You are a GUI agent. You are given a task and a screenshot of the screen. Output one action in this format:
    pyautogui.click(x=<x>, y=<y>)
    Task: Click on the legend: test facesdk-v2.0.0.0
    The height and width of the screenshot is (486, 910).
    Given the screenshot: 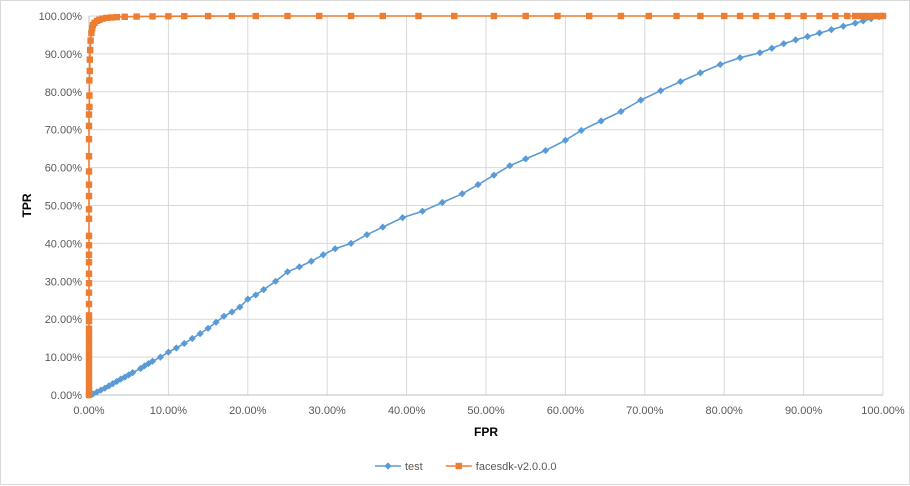 What is the action you would take?
    pyautogui.click(x=466, y=467)
    